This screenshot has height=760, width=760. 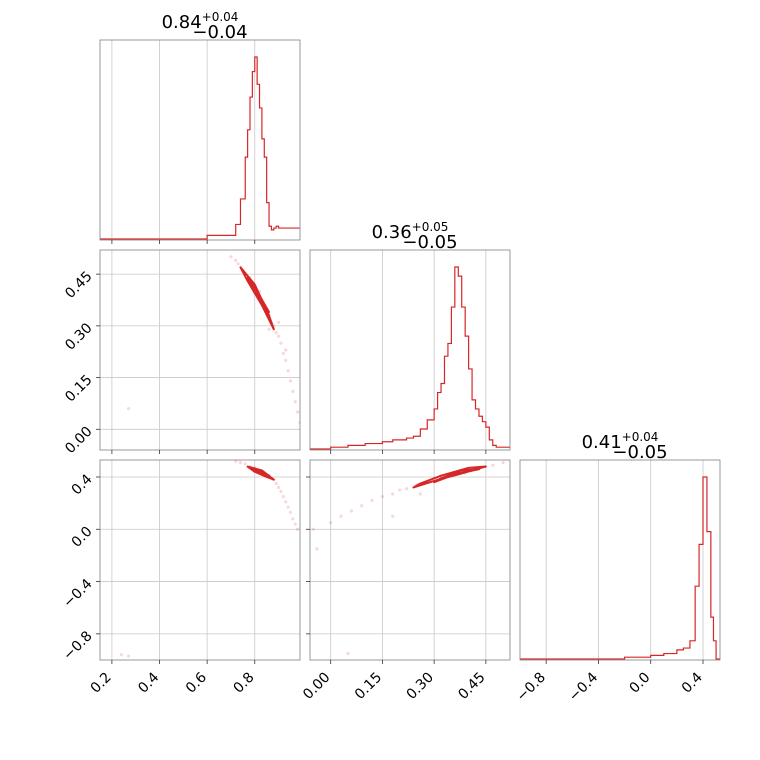 I want to click on x-tick-label: 0.0, so click(x=639, y=683).